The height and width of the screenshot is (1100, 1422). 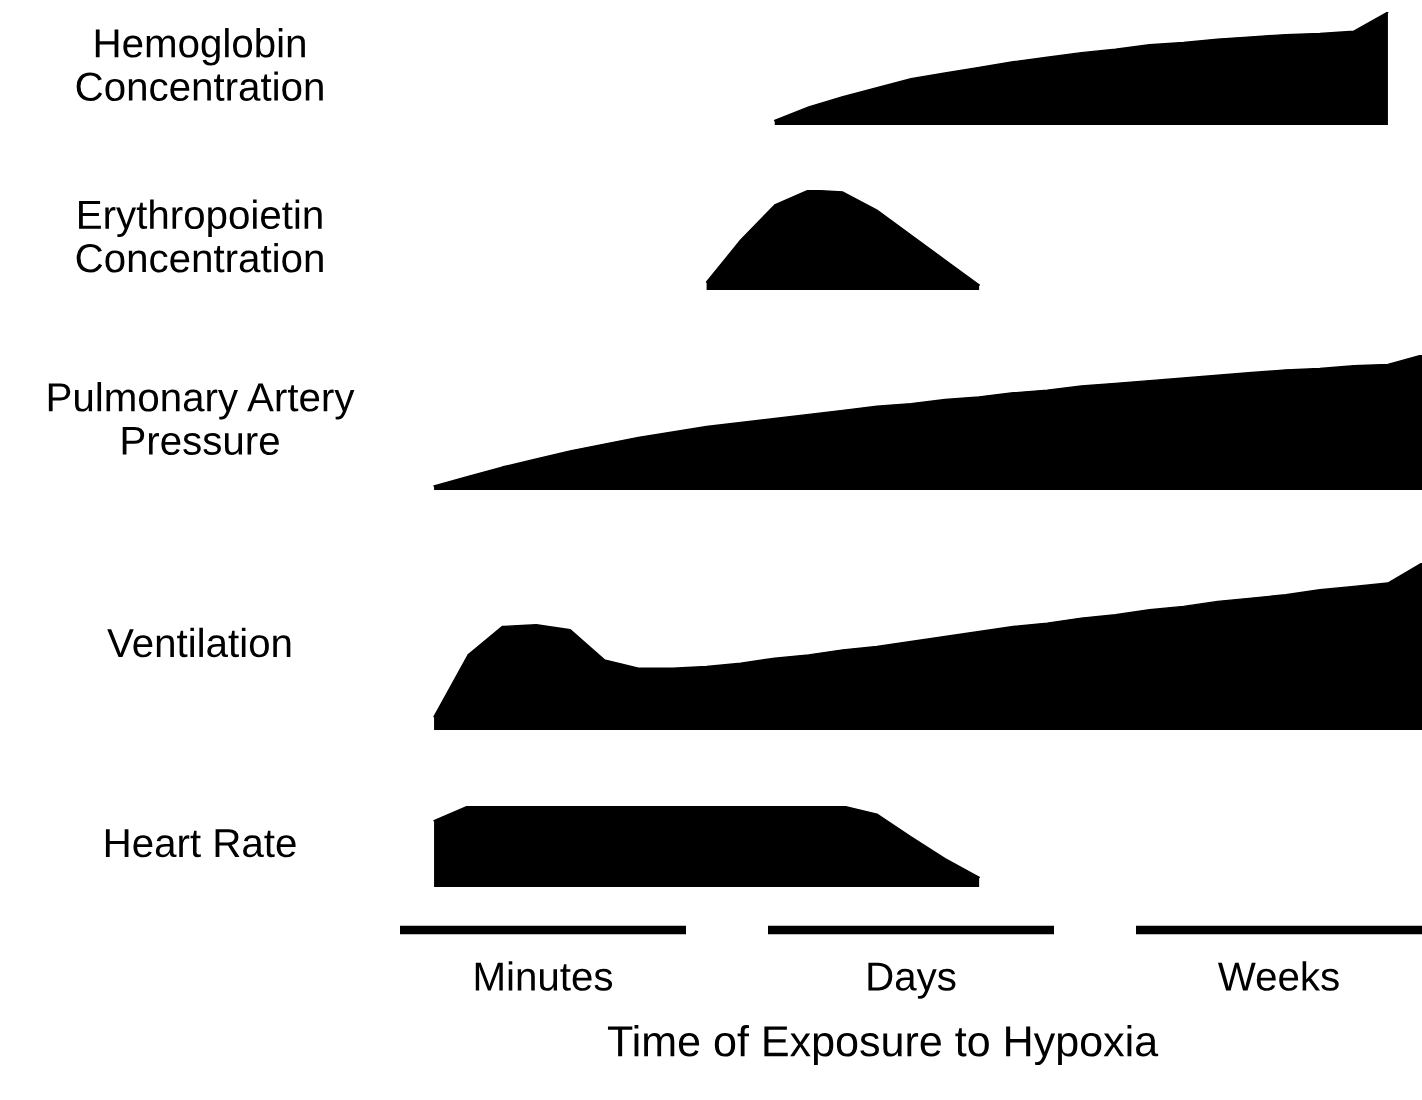 What do you see at coordinates (201, 418) in the screenshot?
I see `text: Pulmonary Artery Pressure` at bounding box center [201, 418].